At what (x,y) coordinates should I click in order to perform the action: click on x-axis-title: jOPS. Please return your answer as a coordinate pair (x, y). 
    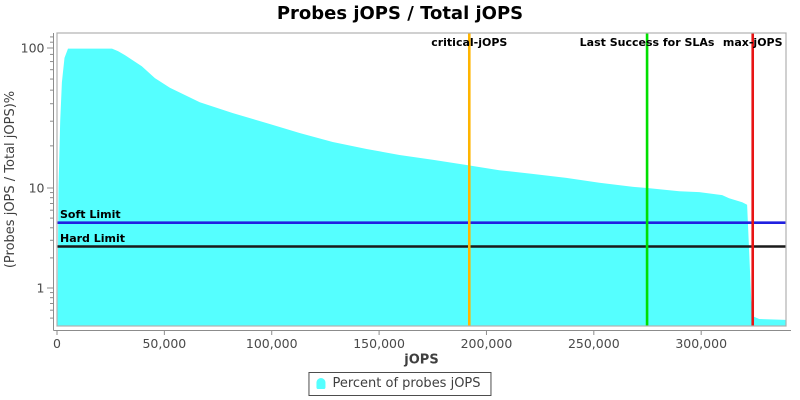
    Looking at the image, I should click on (420, 360).